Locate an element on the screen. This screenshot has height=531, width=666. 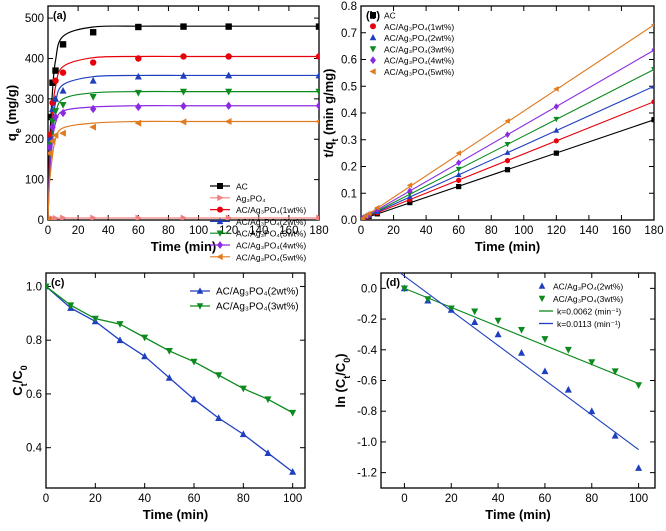
y-tick-label: -0.6 is located at coordinates (367, 382).